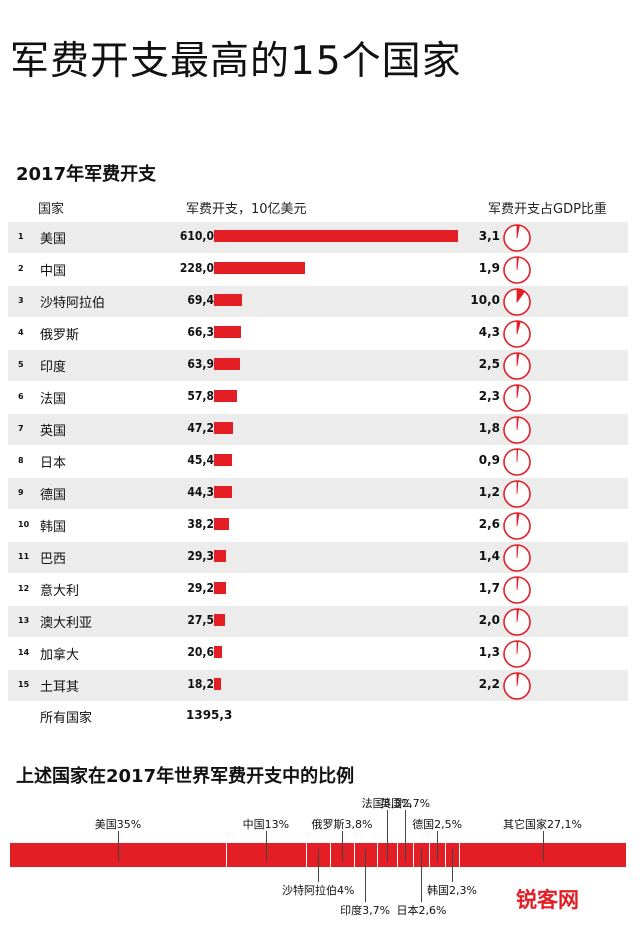  Describe the element at coordinates (318, 269) in the screenshot. I see `table-row: 2 中国 228,0 1,9` at that location.